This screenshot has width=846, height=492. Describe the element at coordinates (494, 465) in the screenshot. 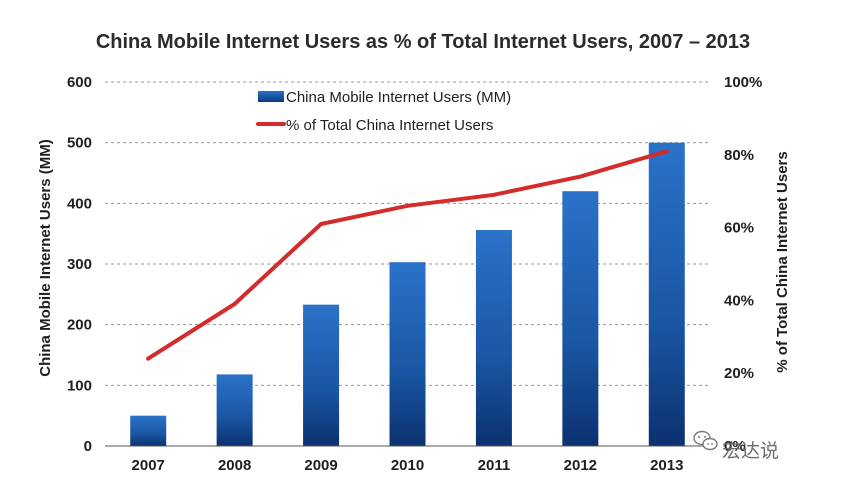

I see `x-tick-label: 2011` at that location.